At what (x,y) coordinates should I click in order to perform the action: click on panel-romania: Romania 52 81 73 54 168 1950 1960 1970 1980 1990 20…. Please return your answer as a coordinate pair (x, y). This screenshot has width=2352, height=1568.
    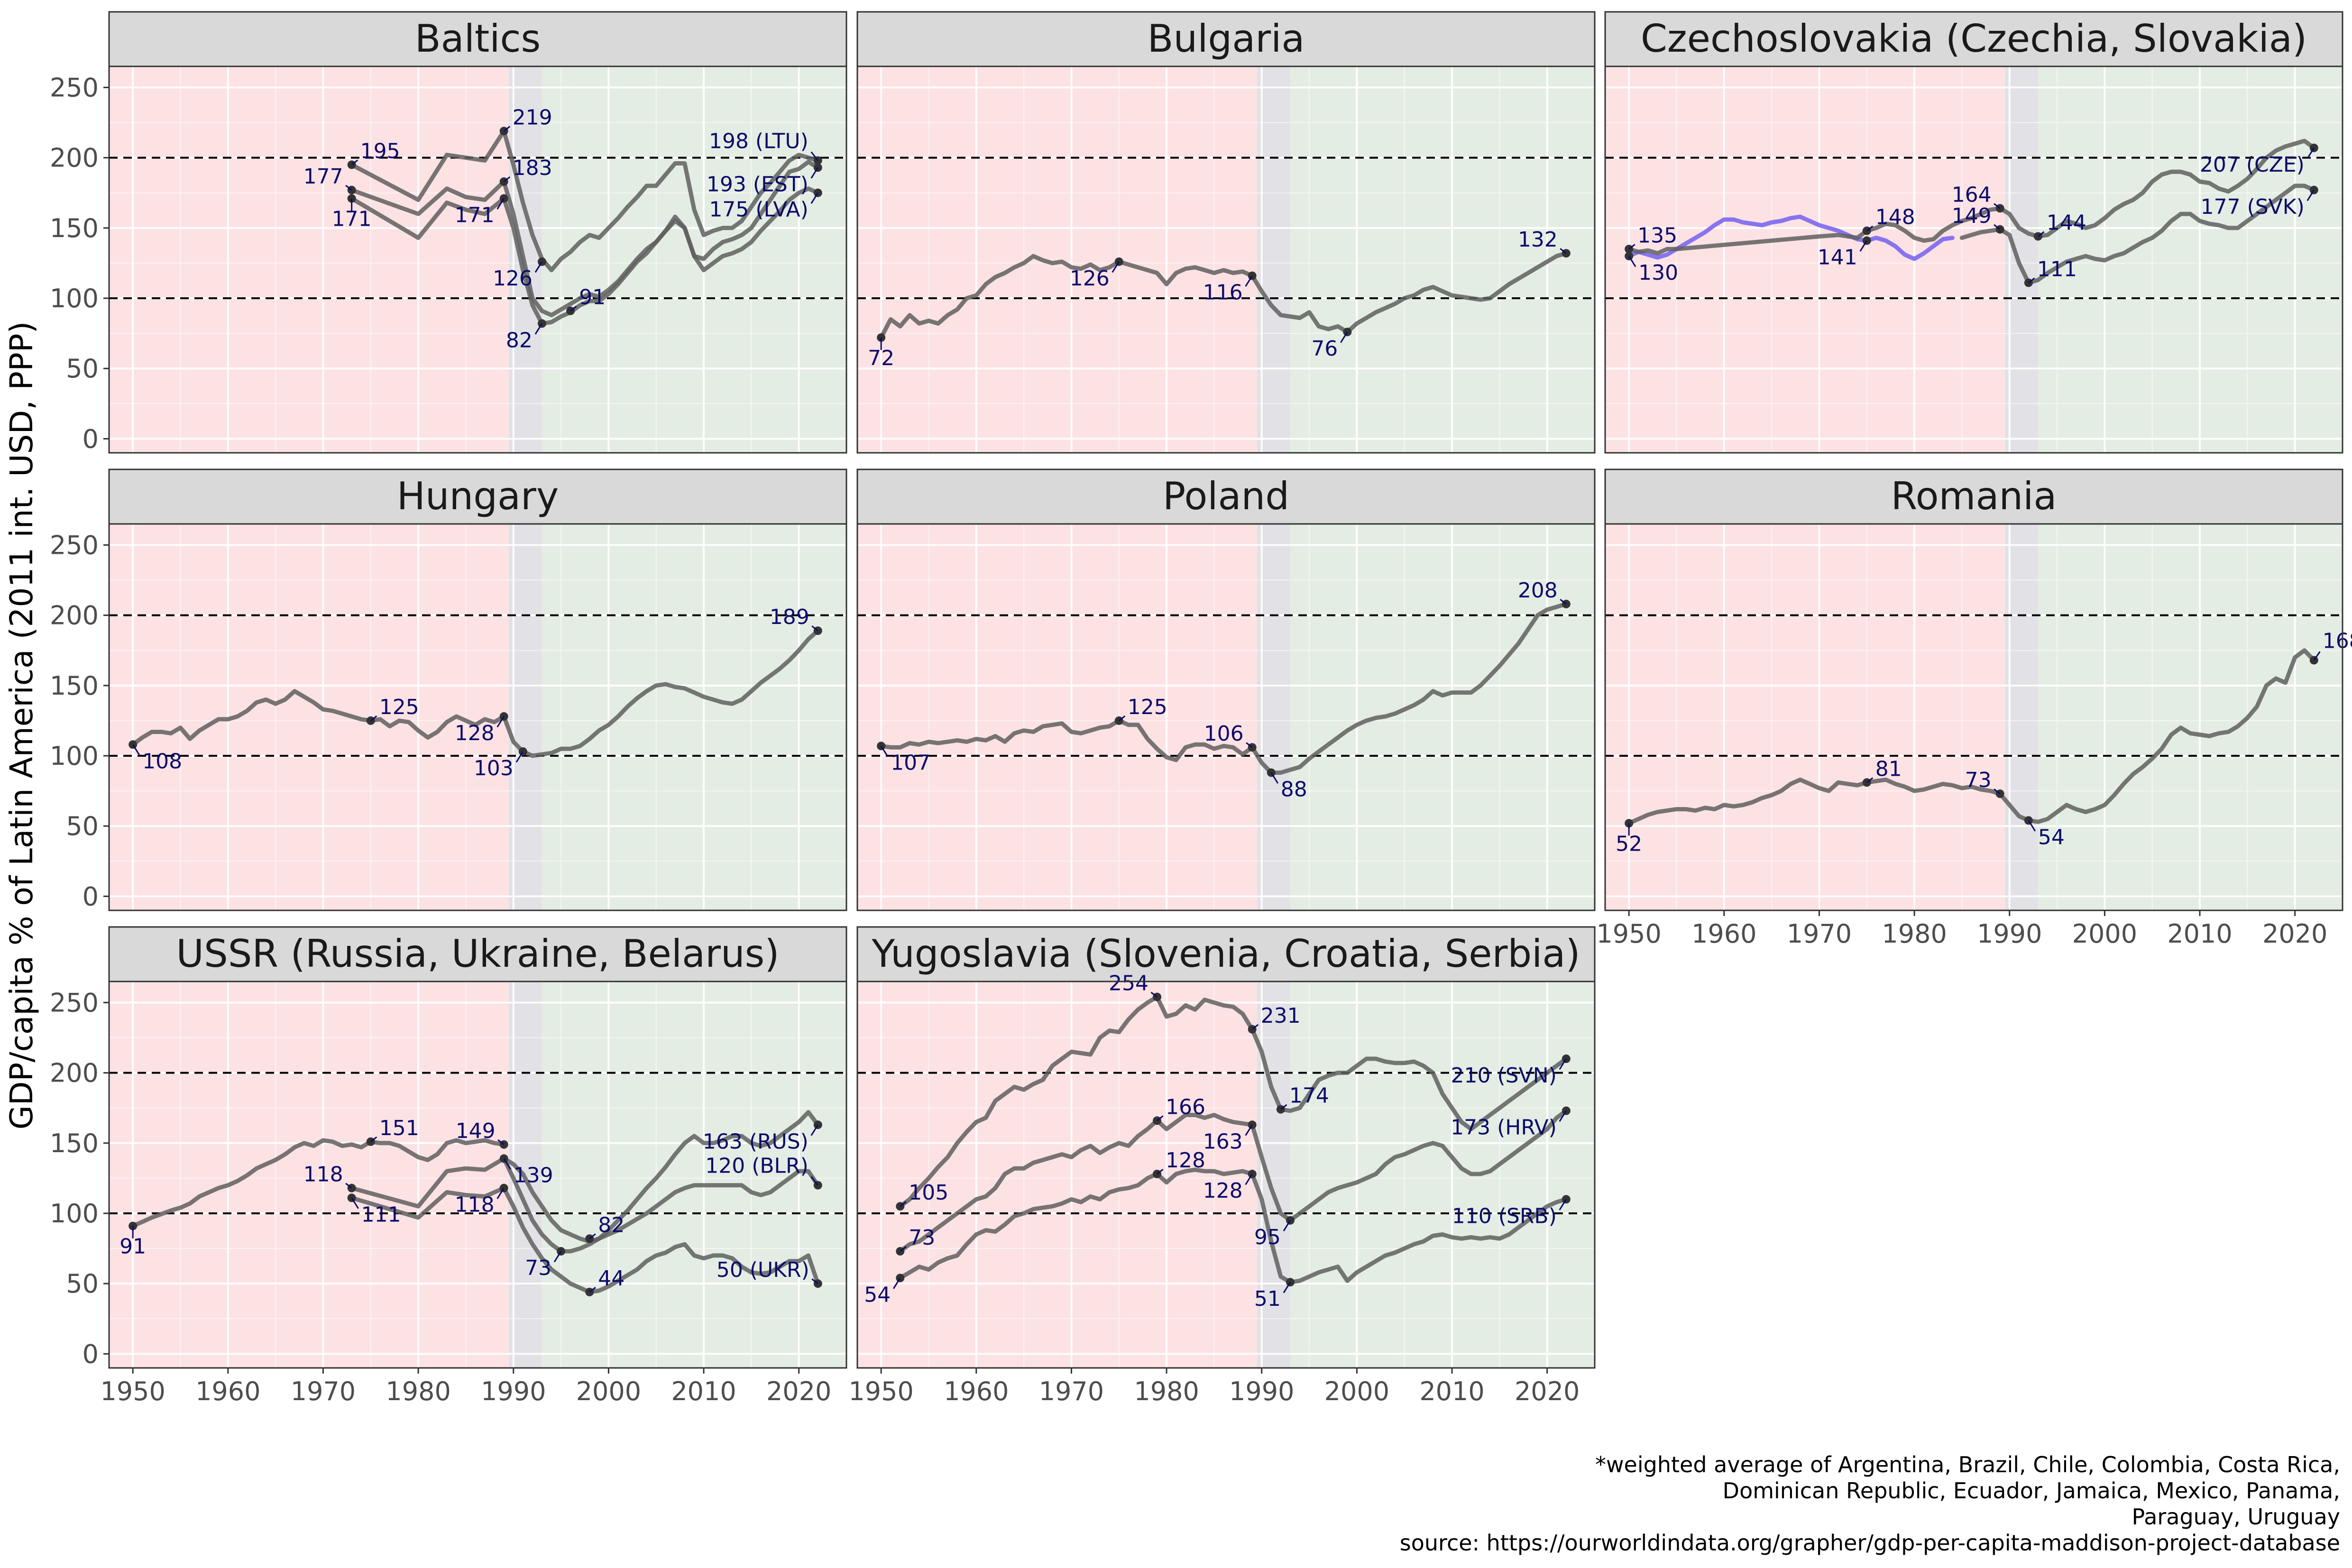
    Looking at the image, I should click on (1974, 708).